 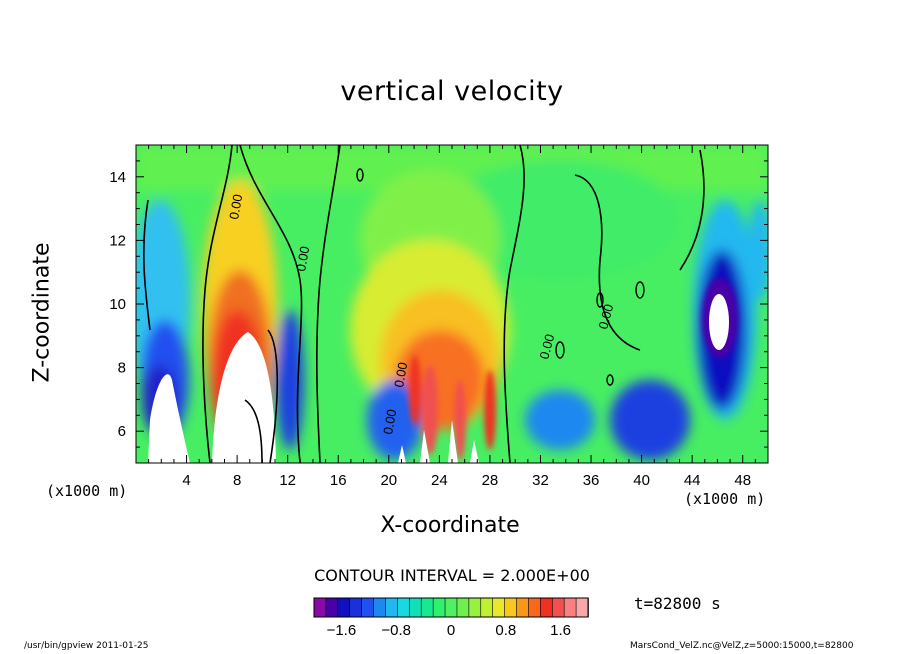 What do you see at coordinates (122, 431) in the screenshot?
I see `y-tick-label: 6` at bounding box center [122, 431].